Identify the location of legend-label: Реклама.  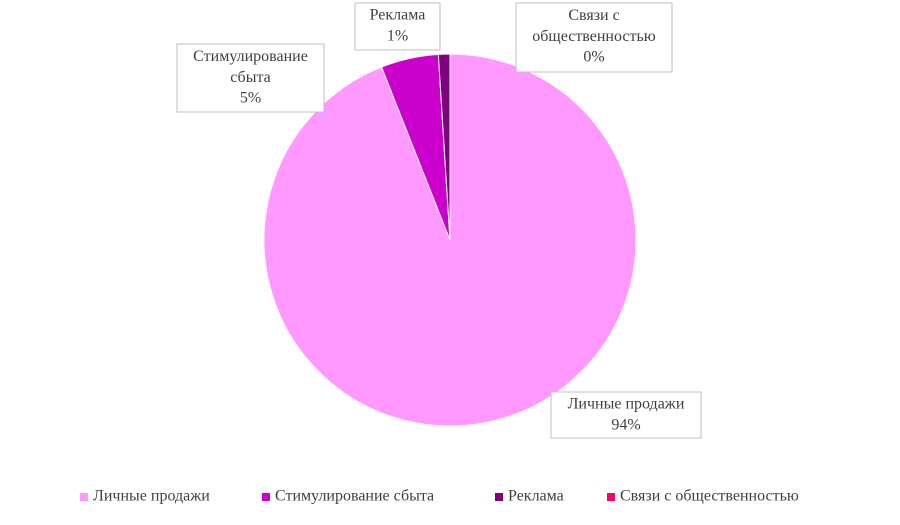
(536, 496).